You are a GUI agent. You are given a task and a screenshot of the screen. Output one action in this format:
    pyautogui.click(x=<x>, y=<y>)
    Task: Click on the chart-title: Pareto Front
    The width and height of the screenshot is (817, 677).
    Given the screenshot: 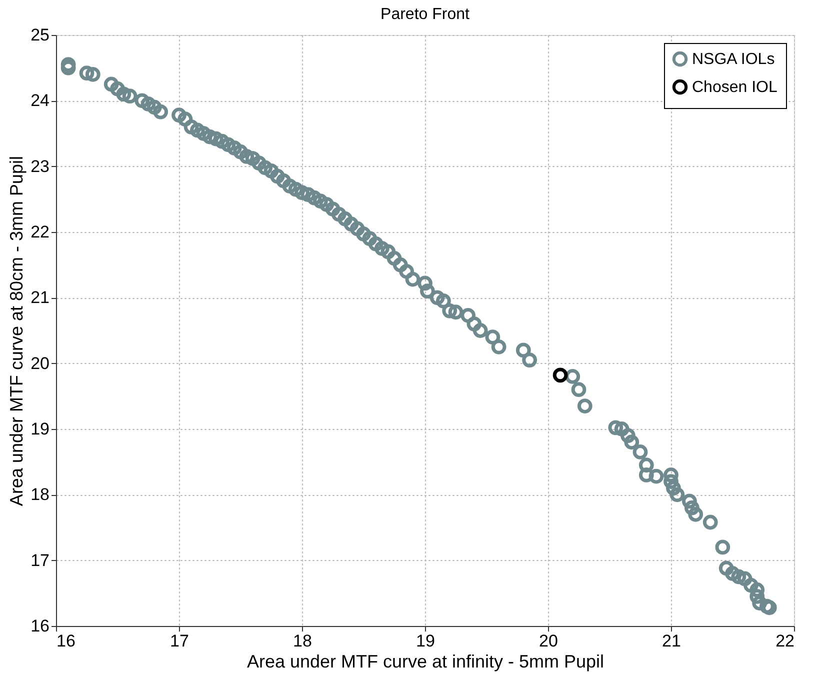 What is the action you would take?
    pyautogui.click(x=425, y=14)
    